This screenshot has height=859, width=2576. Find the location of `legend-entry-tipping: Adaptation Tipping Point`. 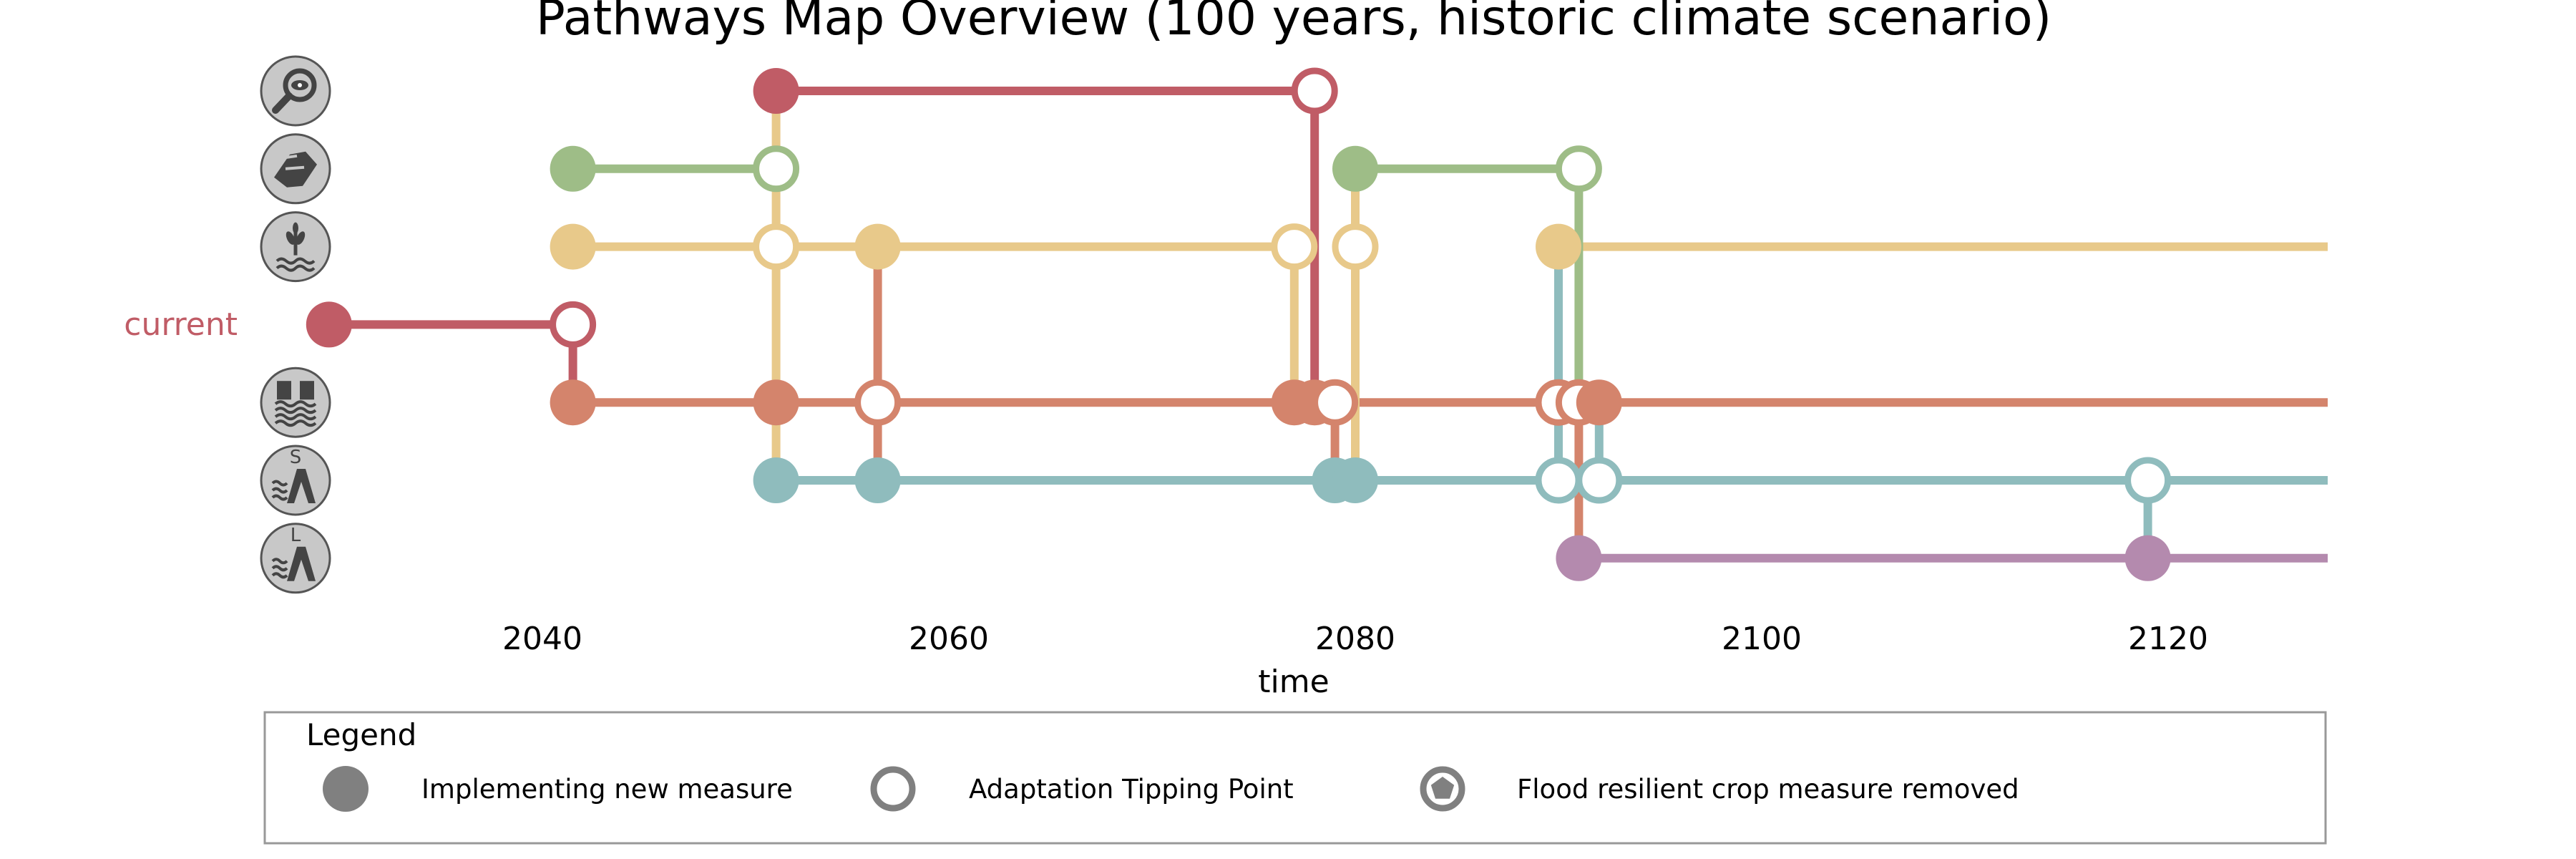

legend-entry-tipping: Adaptation Tipping Point is located at coordinates (1082, 789).